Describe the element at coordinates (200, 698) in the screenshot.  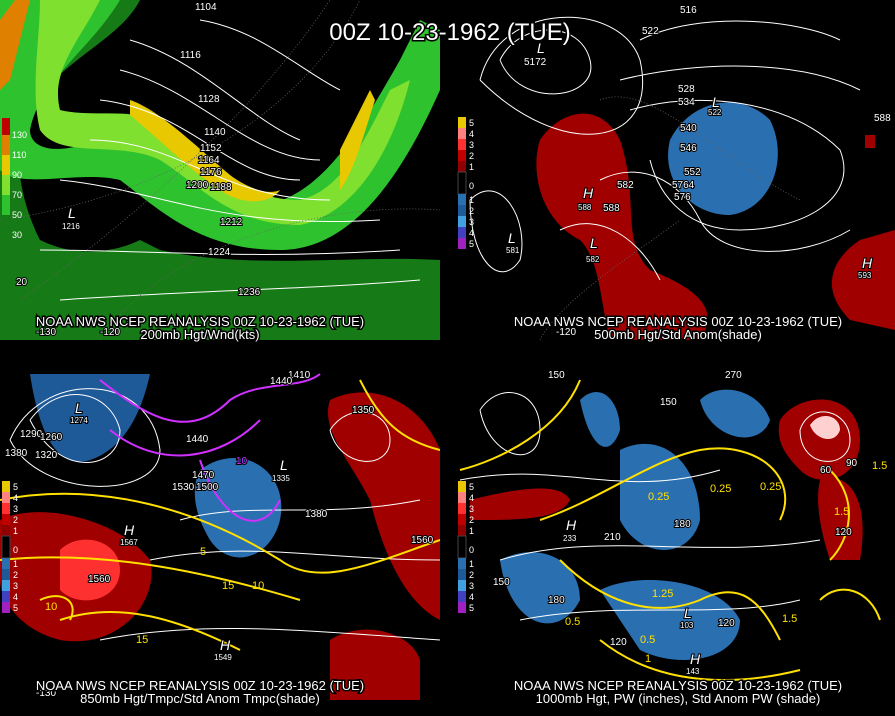
I see `subcaption: 850mb Hgt/Tmpc/Std Anom Tmpc(shade)` at that location.